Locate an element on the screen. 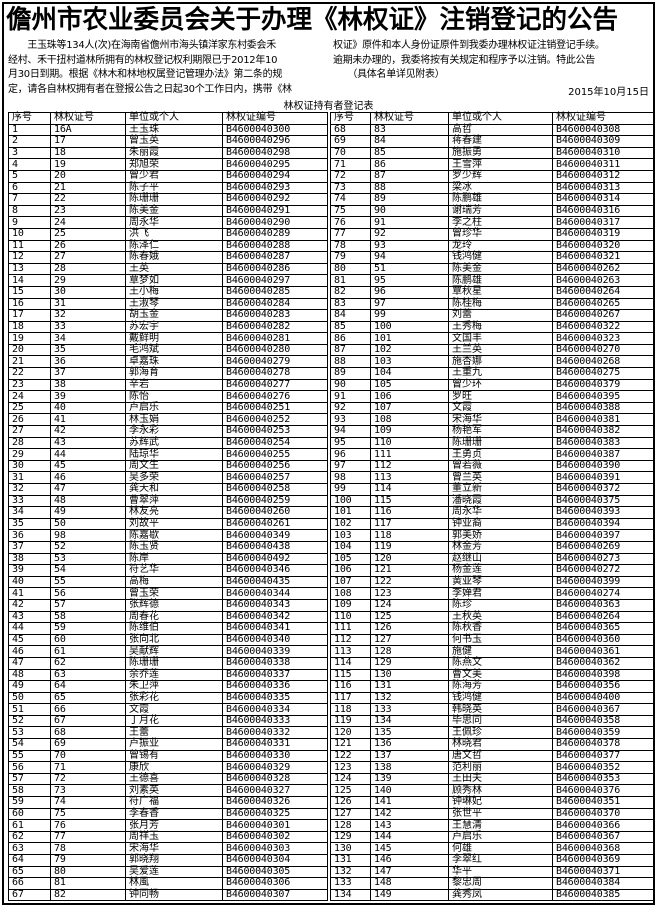 This screenshot has width=657, height=907. table-row: 46 61 吴献辉 B4600040339 is located at coordinates (168, 651).